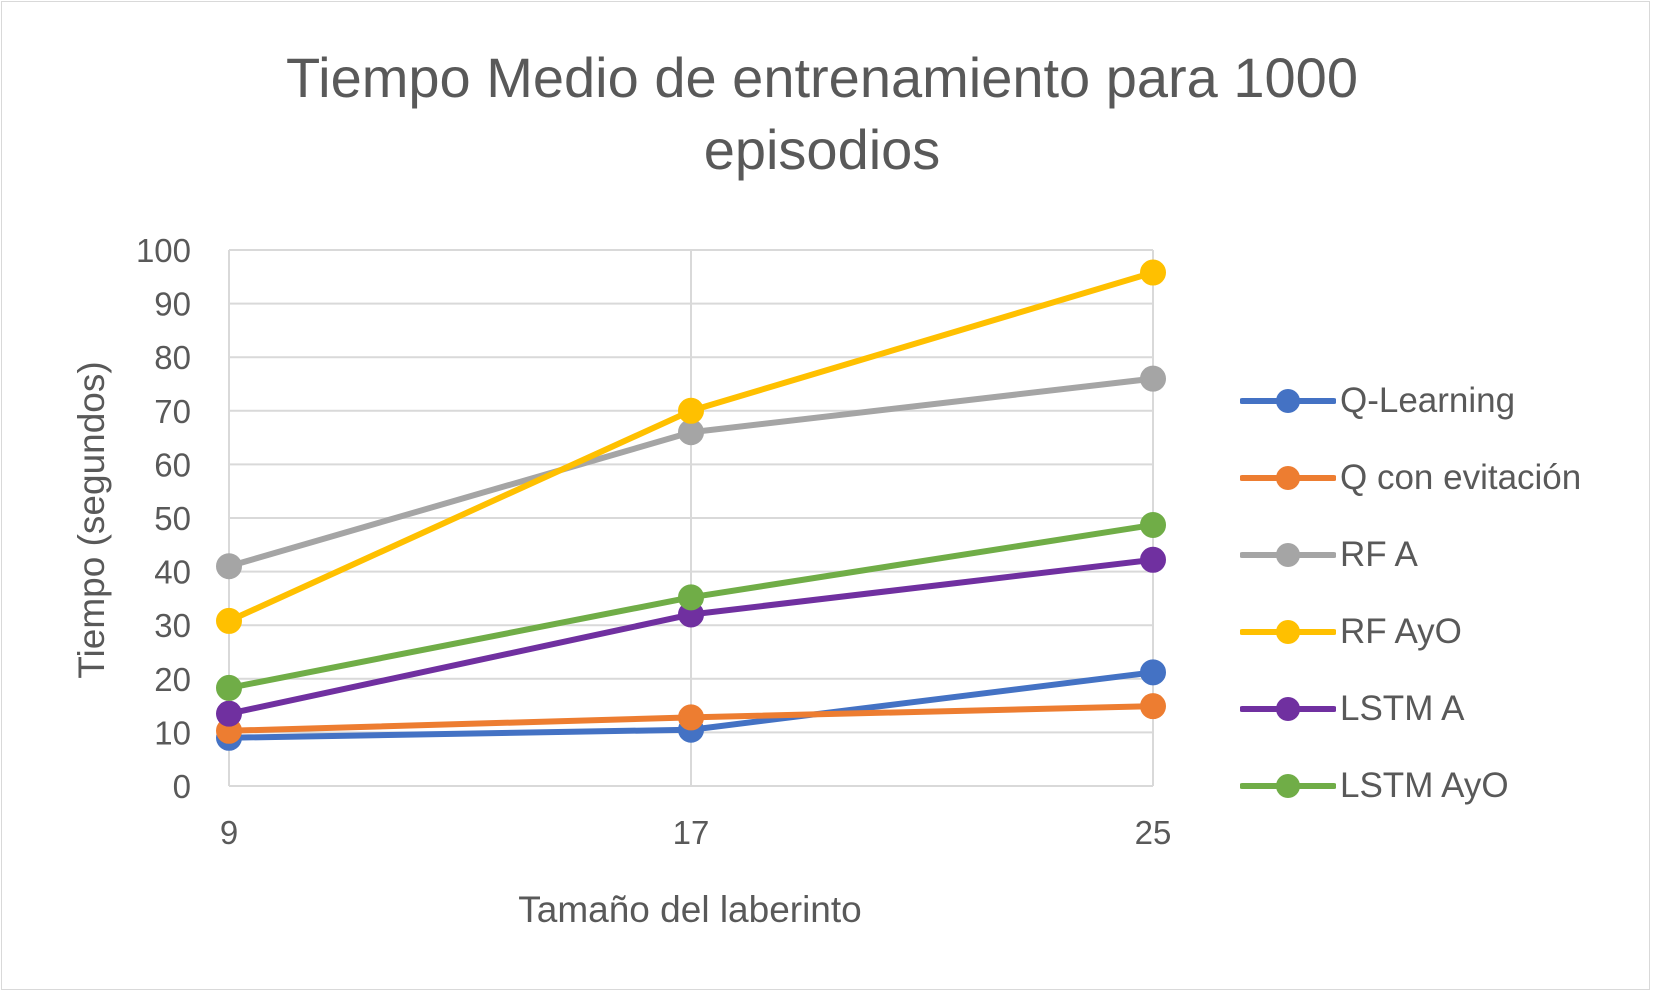  What do you see at coordinates (691, 636) in the screenshot?
I see `series-lstm-a` at bounding box center [691, 636].